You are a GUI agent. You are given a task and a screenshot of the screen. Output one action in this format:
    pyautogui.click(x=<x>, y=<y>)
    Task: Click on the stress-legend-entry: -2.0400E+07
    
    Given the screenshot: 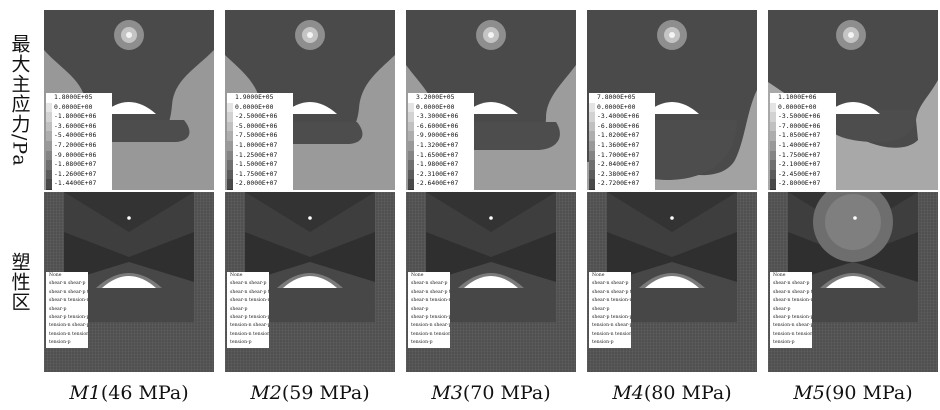 What is the action you would take?
    pyautogui.click(x=622, y=165)
    